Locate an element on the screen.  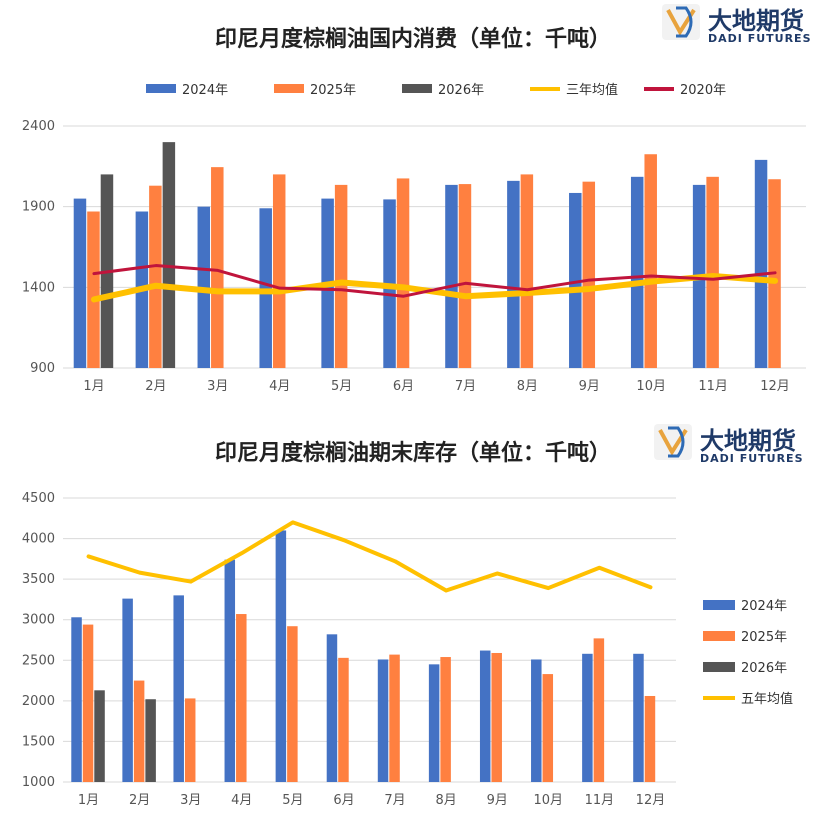
chart1-ytick: 900 is located at coordinates (42, 368).